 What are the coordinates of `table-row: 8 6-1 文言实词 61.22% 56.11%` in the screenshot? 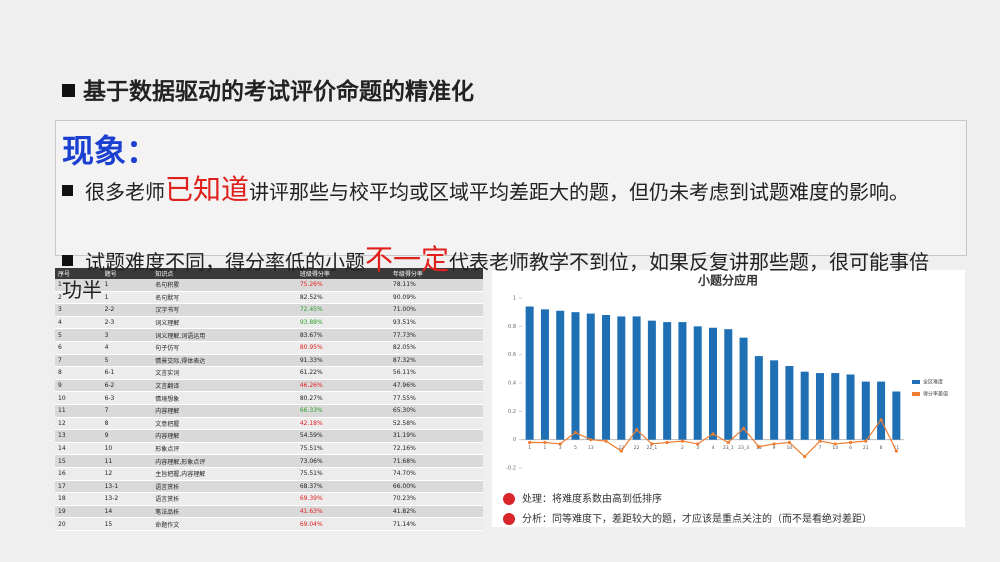 It's located at (269, 373).